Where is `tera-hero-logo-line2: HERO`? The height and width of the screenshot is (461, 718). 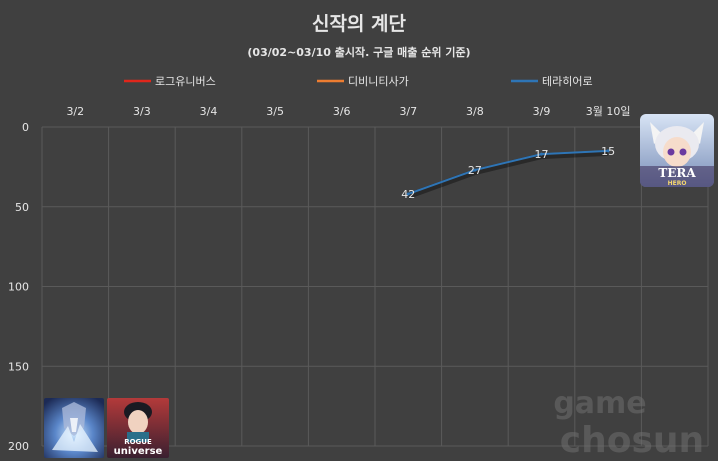 tera-hero-logo-line2: HERO is located at coordinates (677, 183).